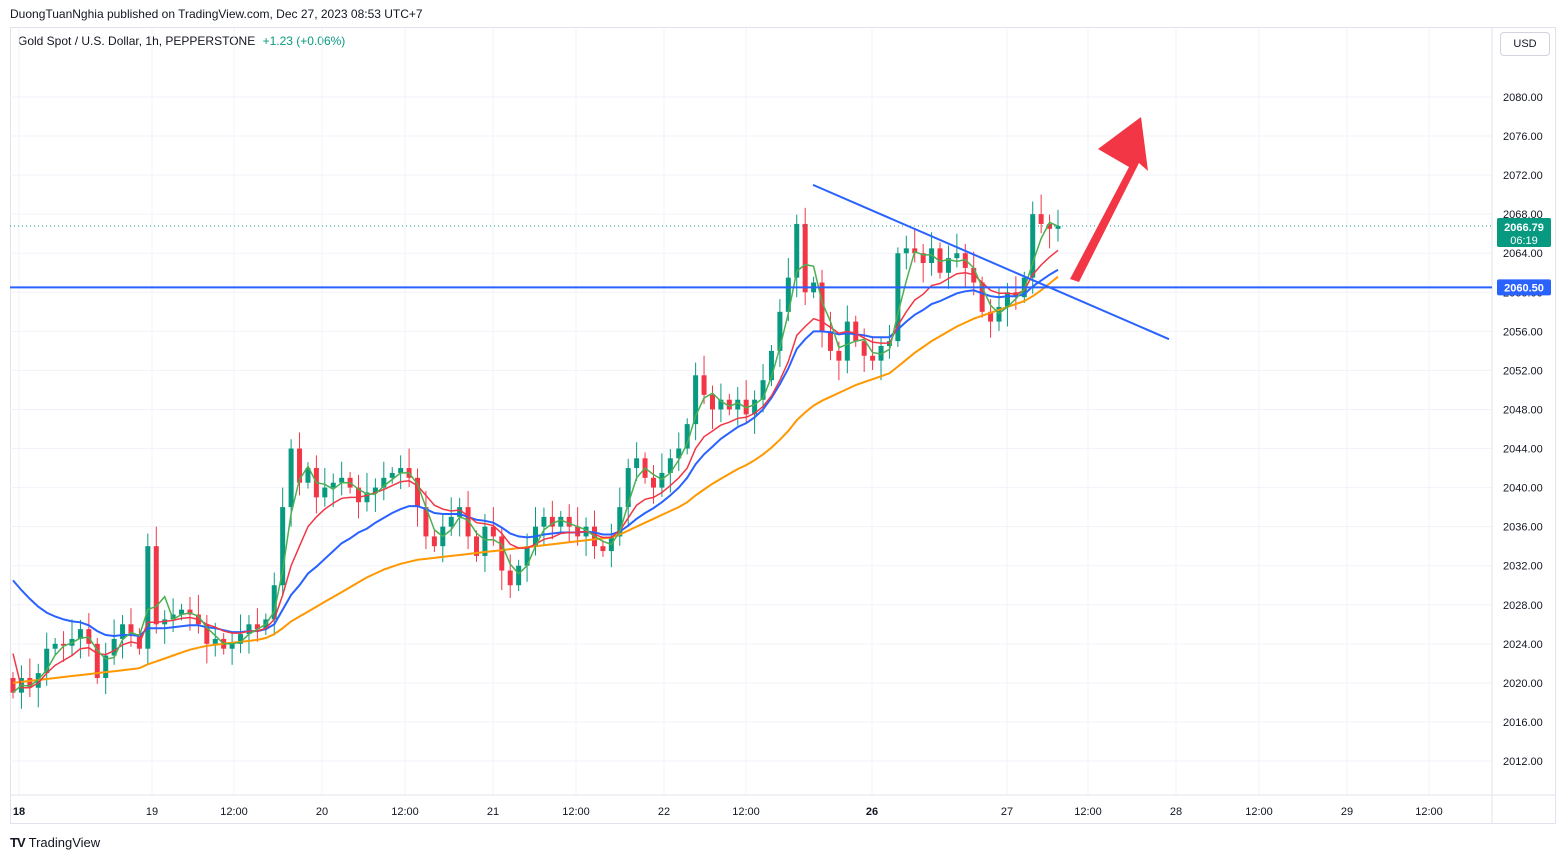 The image size is (1566, 861). What do you see at coordinates (664, 812) in the screenshot?
I see `x-tick-label: 22` at bounding box center [664, 812].